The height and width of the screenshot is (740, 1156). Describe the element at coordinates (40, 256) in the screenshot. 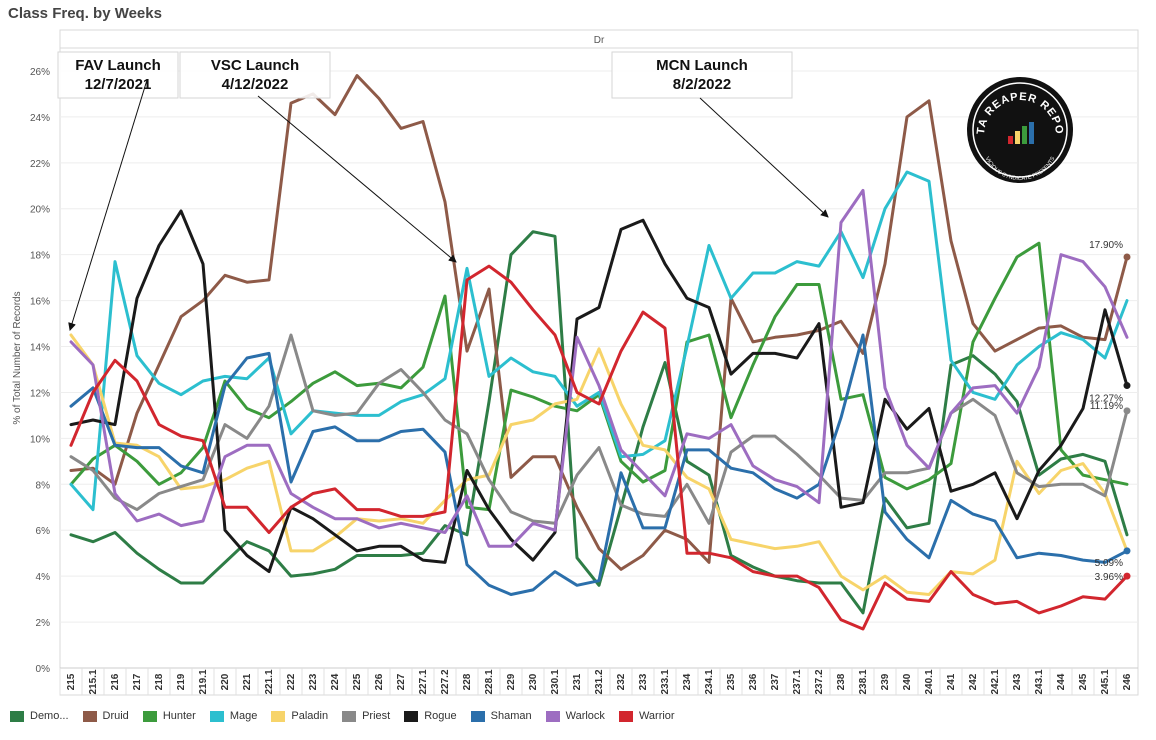

I see `y-tick-label: 18%` at that location.